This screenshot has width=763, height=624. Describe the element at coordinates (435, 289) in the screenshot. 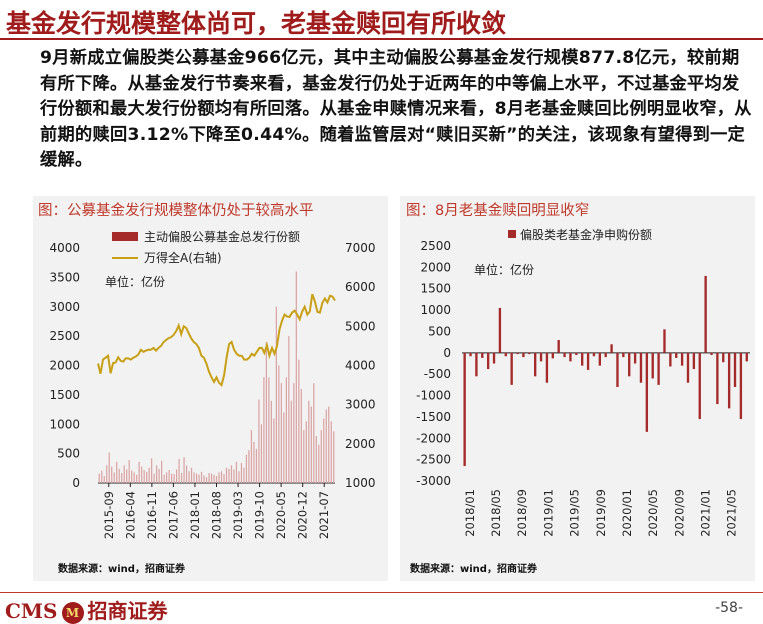

I see `y-tick-label: 1500` at that location.